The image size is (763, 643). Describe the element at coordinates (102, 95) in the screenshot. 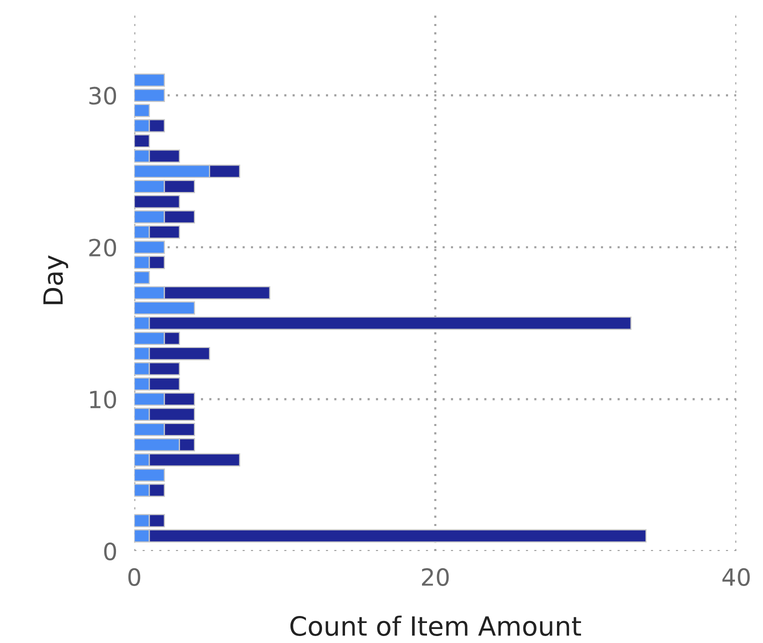

I see `y-tick-label: 30` at that location.